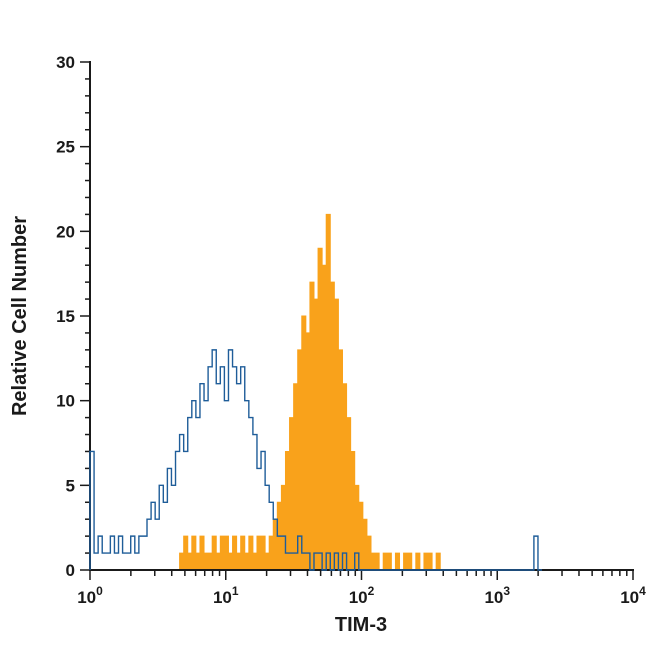  What do you see at coordinates (497, 595) in the screenshot?
I see `x-tick-label: 10³` at bounding box center [497, 595].